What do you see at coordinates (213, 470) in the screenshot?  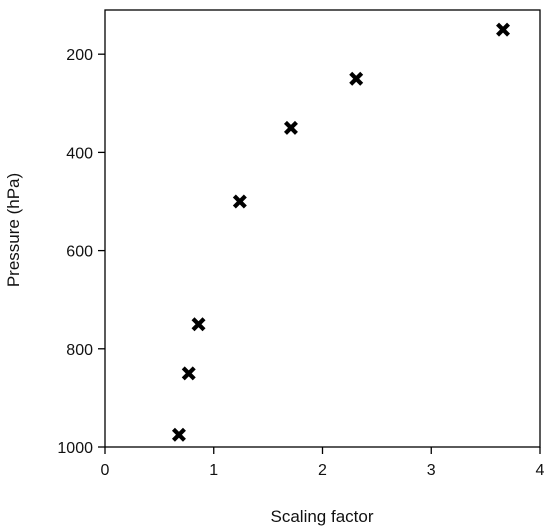 I see `x-tick-label: 1` at bounding box center [213, 470].